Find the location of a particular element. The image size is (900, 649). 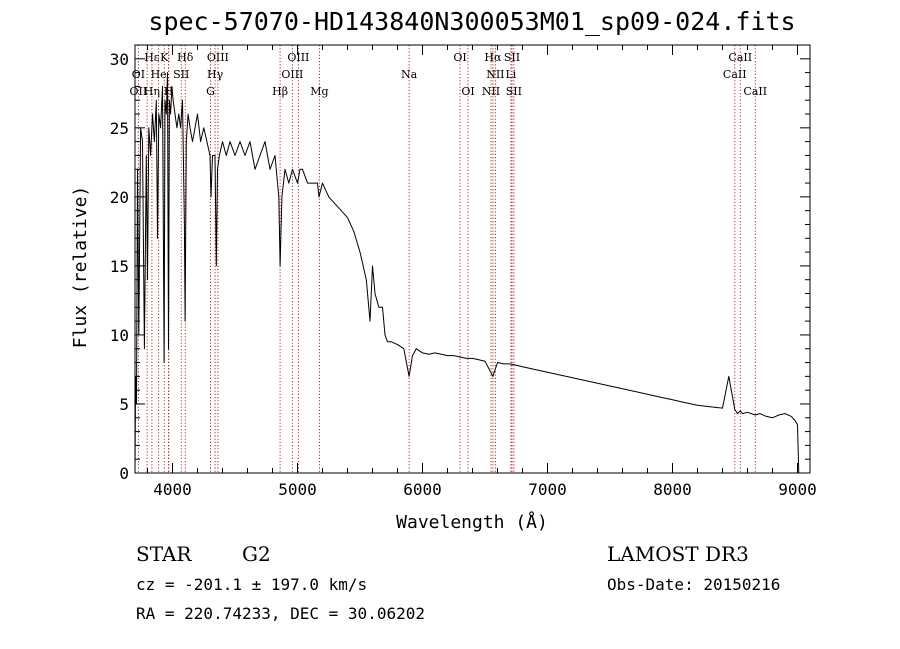

y-tick-label: 20 is located at coordinates (119, 197).